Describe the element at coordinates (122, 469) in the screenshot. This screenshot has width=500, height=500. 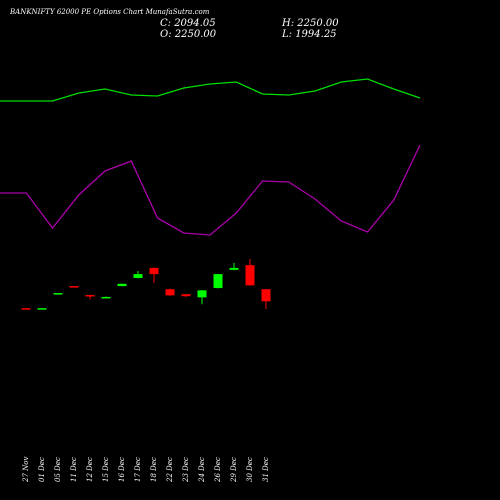
I see `x-tick-label: 16 Dec` at that location.